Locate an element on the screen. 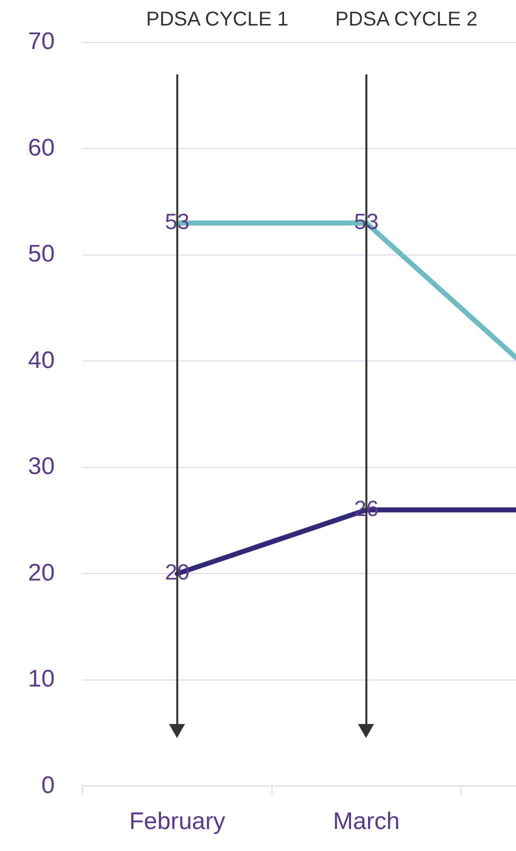 Image resolution: width=516 pixels, height=851 pixels. y-tick-label: 10 is located at coordinates (41, 679).